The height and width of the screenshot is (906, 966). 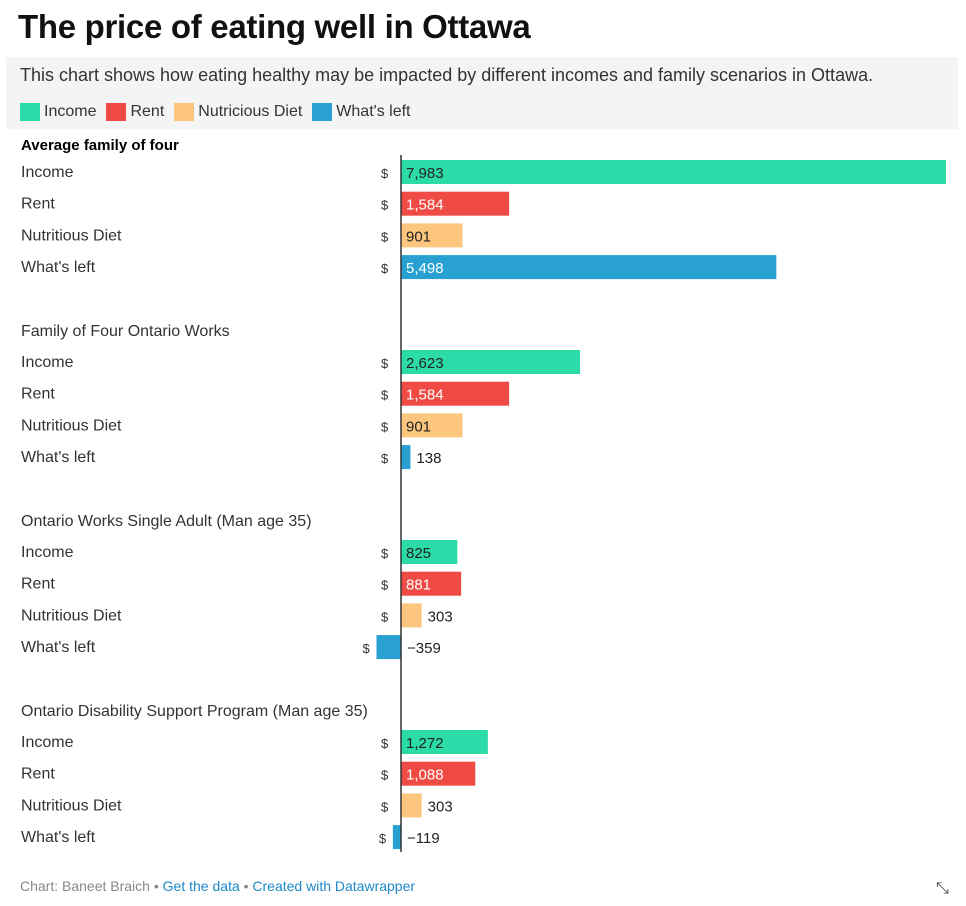 I want to click on group-title: Family of Four Ontario Works, so click(x=125, y=331).